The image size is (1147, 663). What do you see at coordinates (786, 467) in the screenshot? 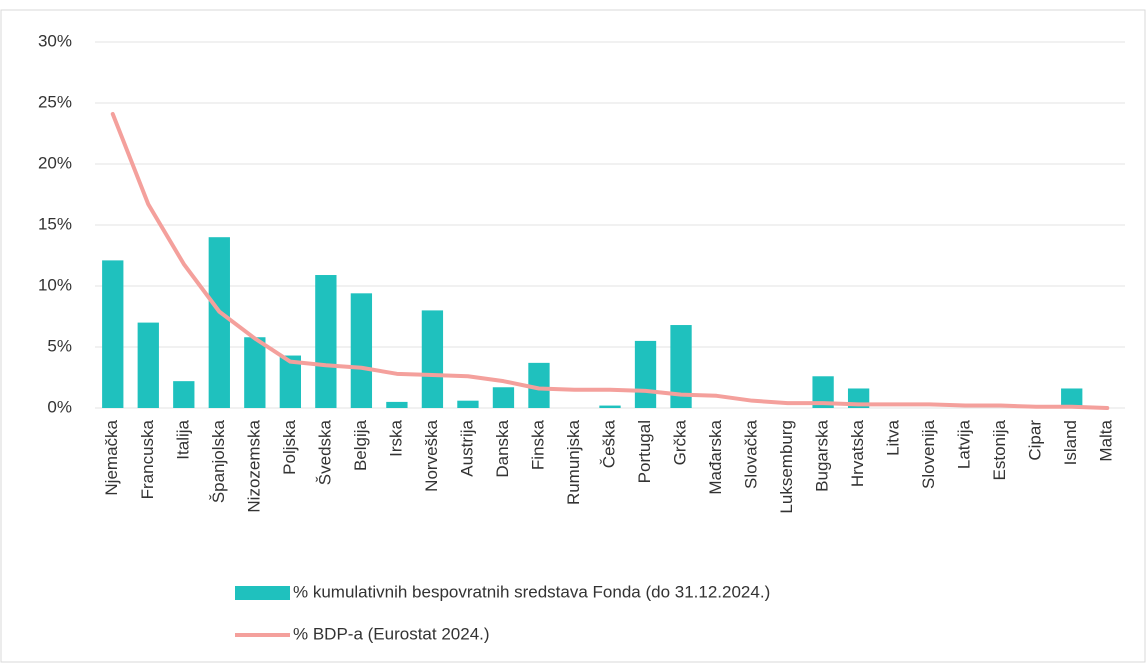
I see `x-tick-label: Luksemburg` at bounding box center [786, 467].